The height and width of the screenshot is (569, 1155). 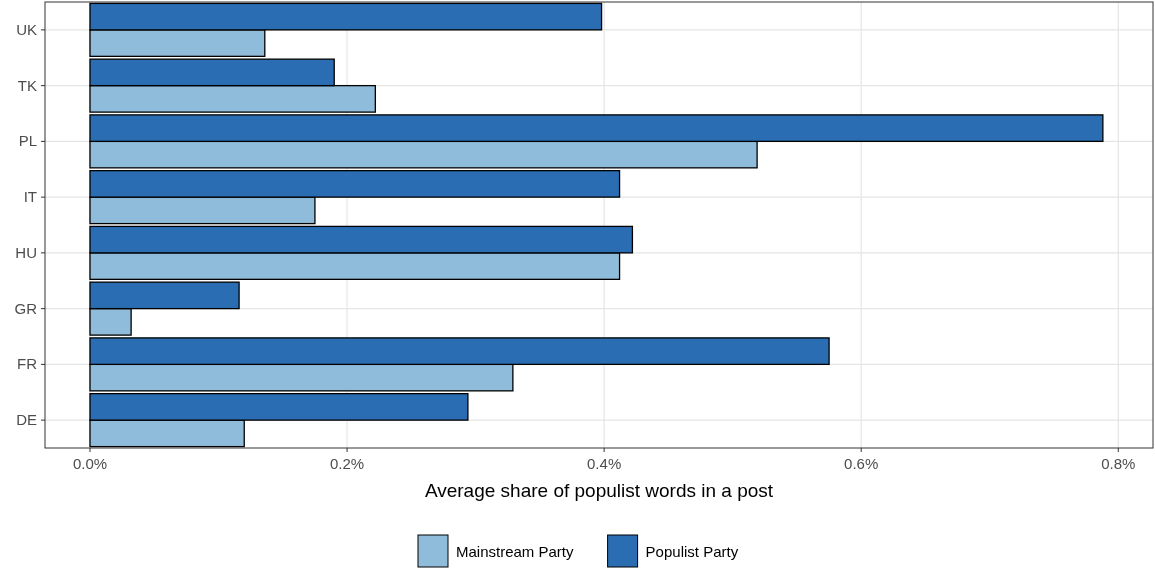 I want to click on y-tick-label: UK, so click(x=26, y=29).